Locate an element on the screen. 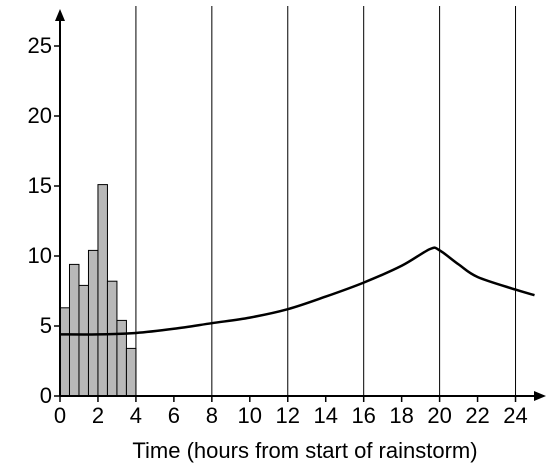 The image size is (550, 470). x-tick-label: 6 is located at coordinates (174, 415).